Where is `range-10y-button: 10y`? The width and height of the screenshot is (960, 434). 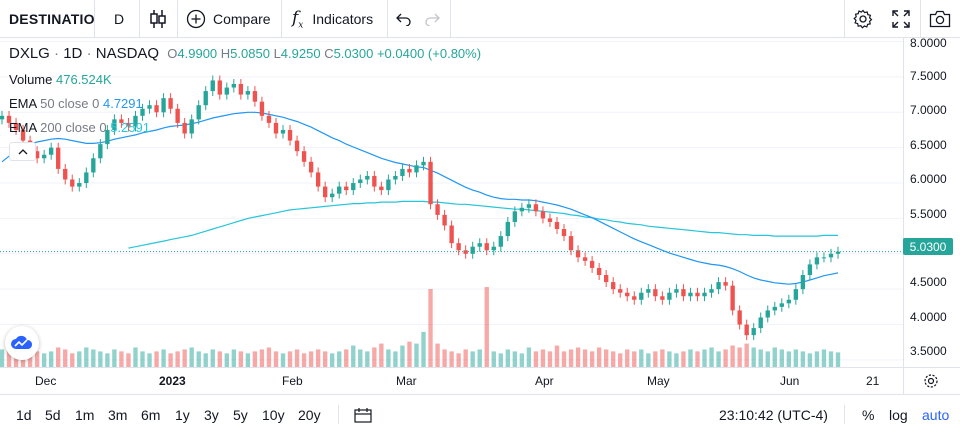
range-10y-button: 10y is located at coordinates (273, 414).